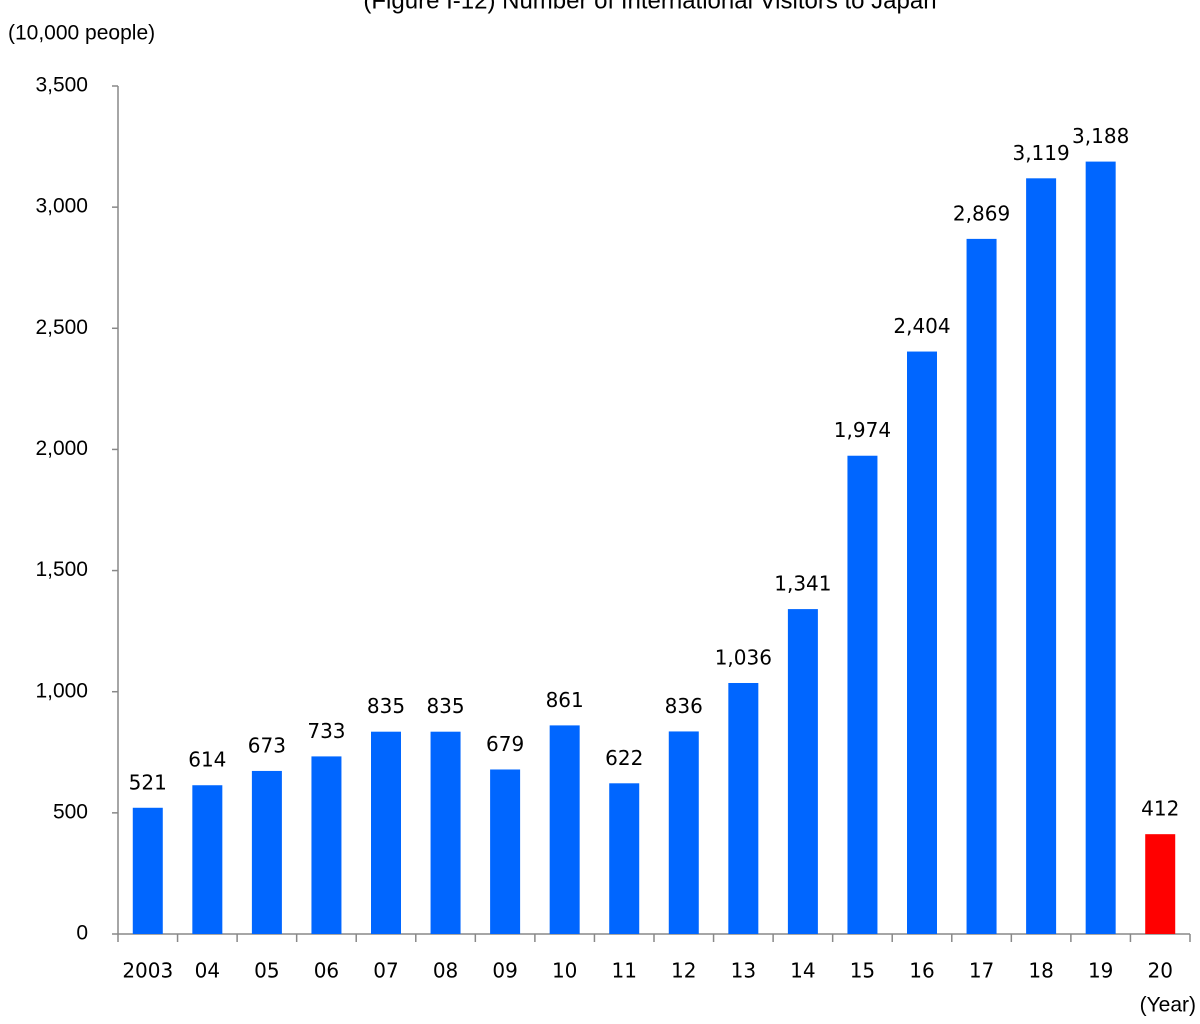  Describe the element at coordinates (564, 971) in the screenshot. I see `x-tick-label: 10` at that location.